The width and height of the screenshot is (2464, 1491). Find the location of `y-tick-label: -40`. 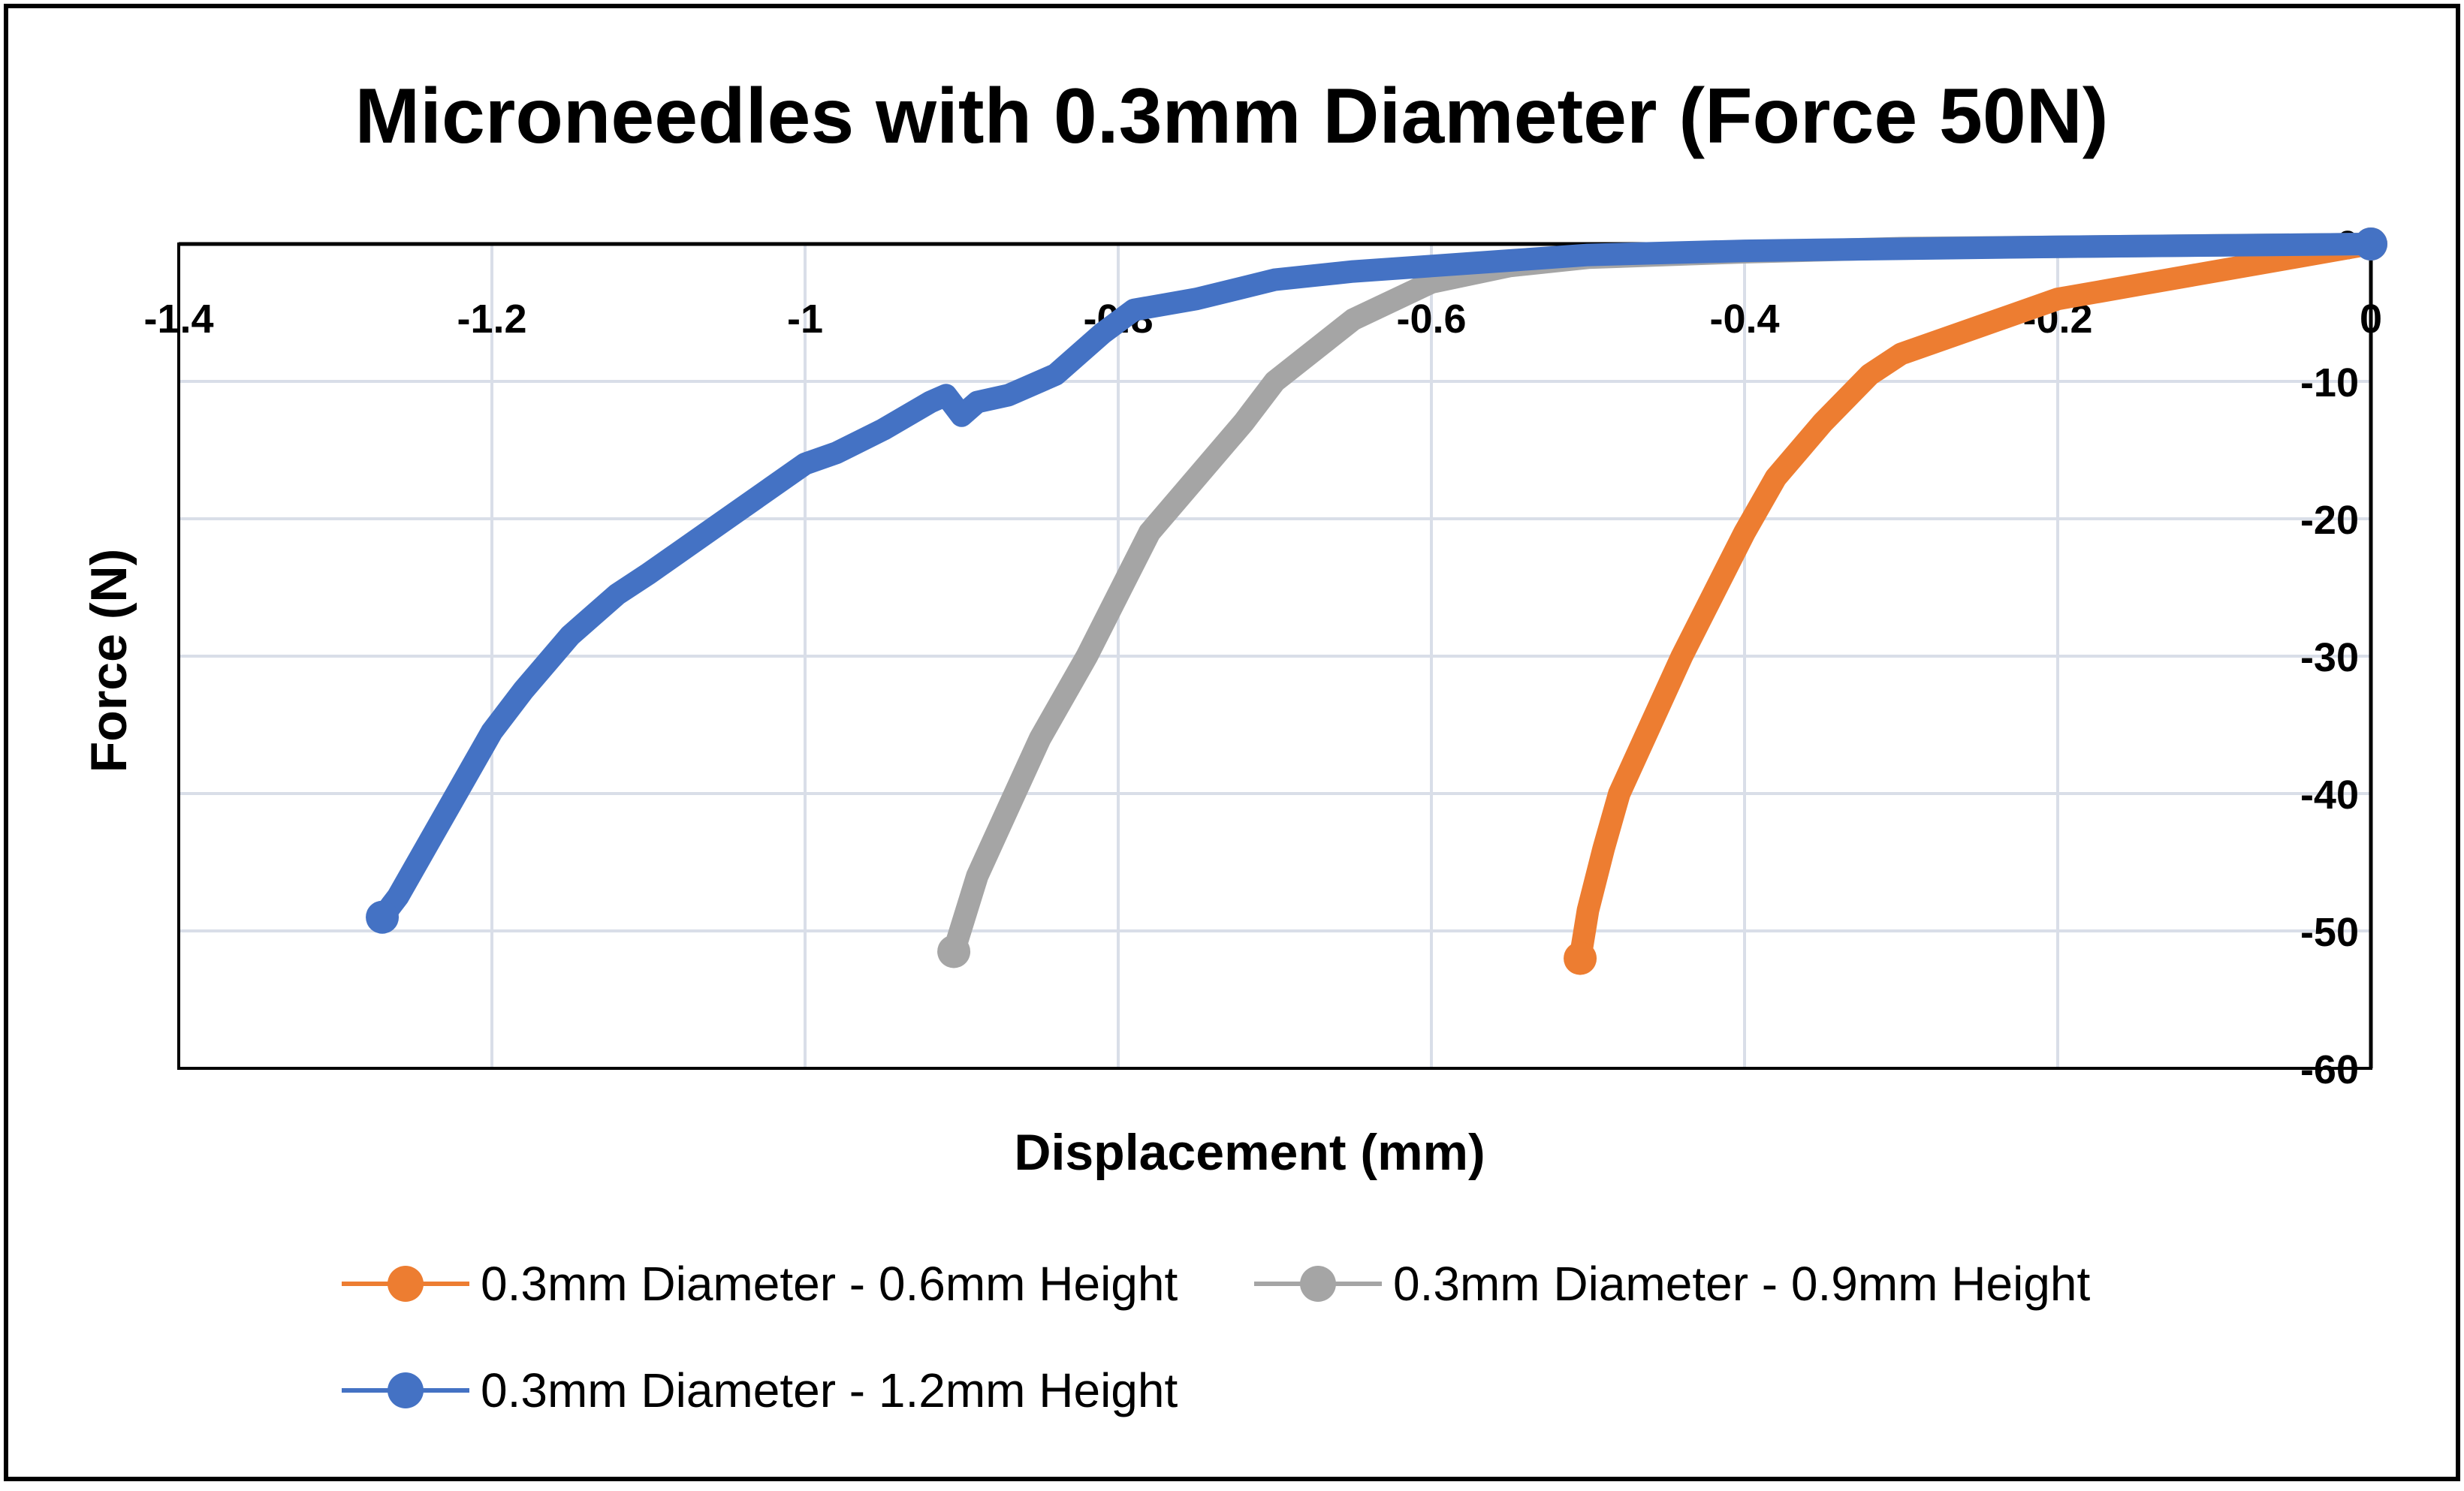

y-tick-label: -40 is located at coordinates (2329, 795).